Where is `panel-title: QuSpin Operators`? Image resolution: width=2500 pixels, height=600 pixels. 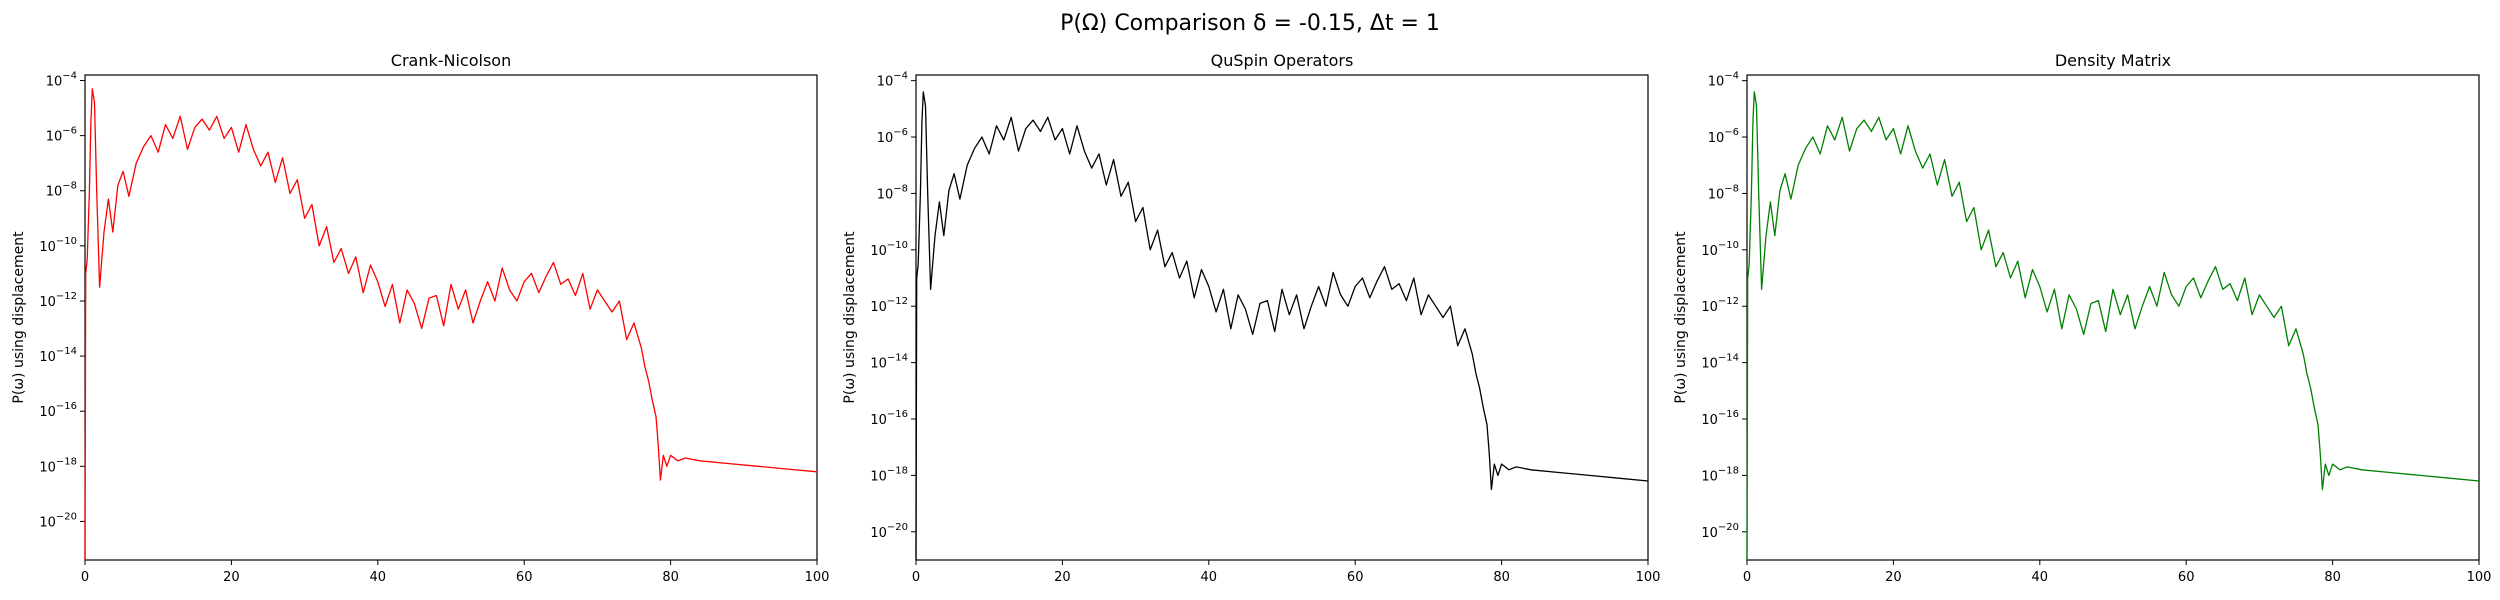
panel-title: QuSpin Operators is located at coordinates (1282, 60).